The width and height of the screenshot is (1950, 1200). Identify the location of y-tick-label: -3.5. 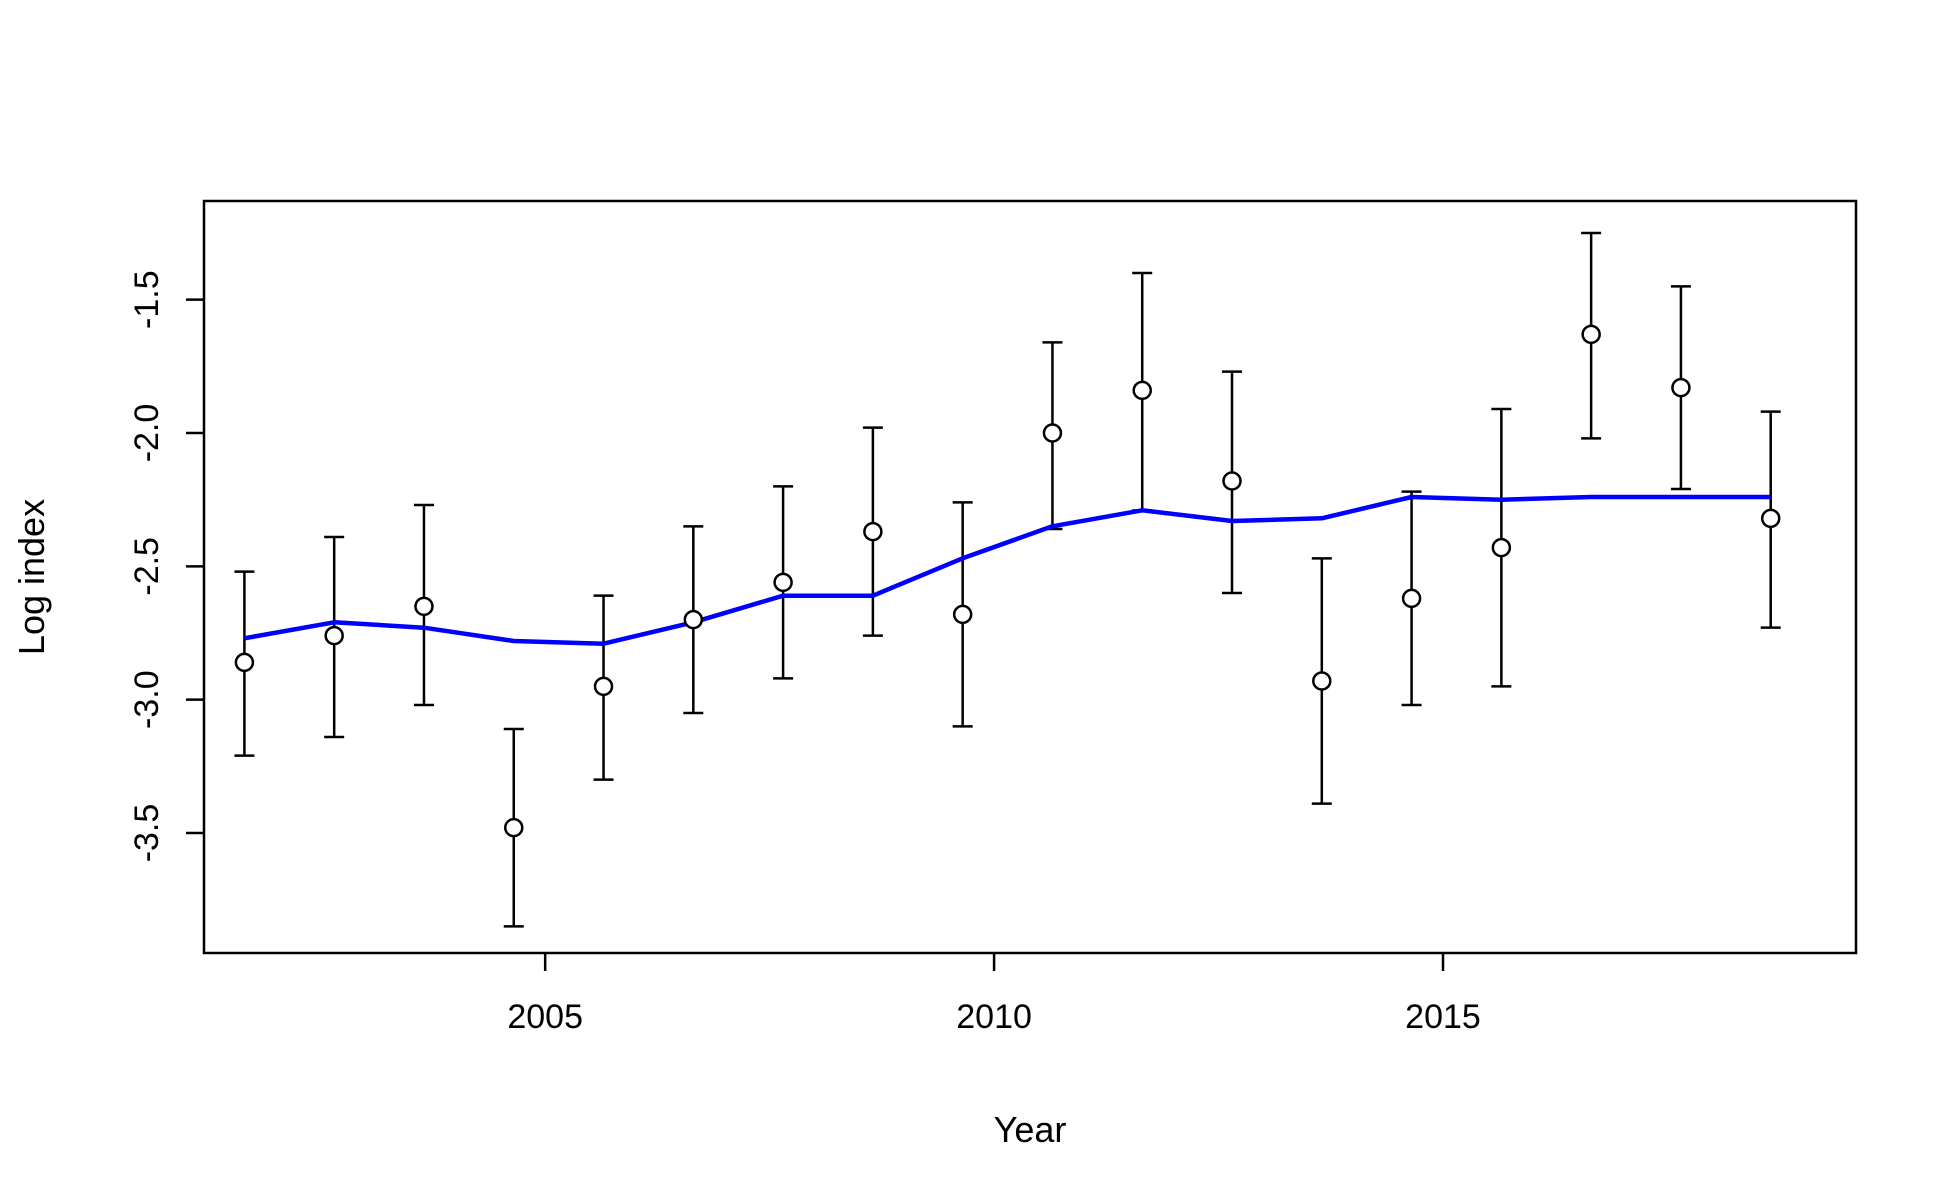
(147, 833).